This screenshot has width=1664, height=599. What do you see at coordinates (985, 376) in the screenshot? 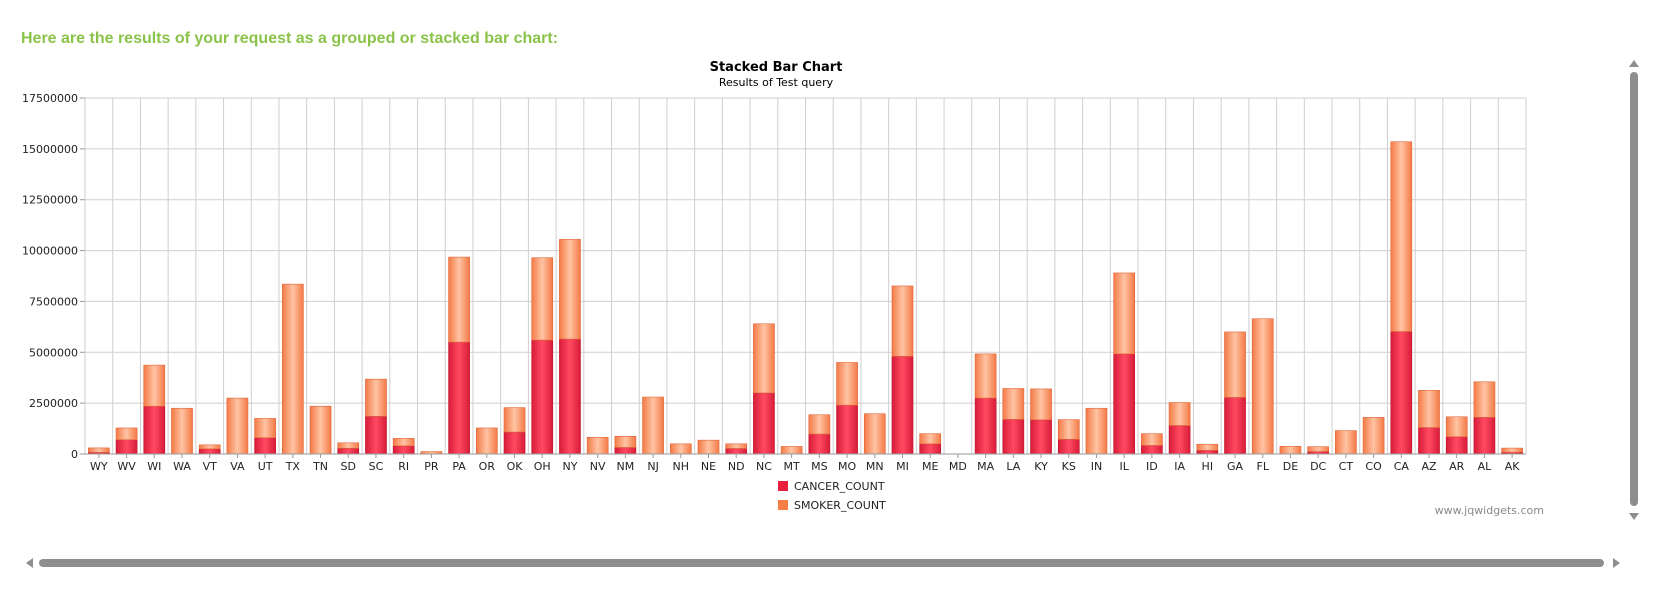
I see `bar-smoker-count-ma` at bounding box center [985, 376].